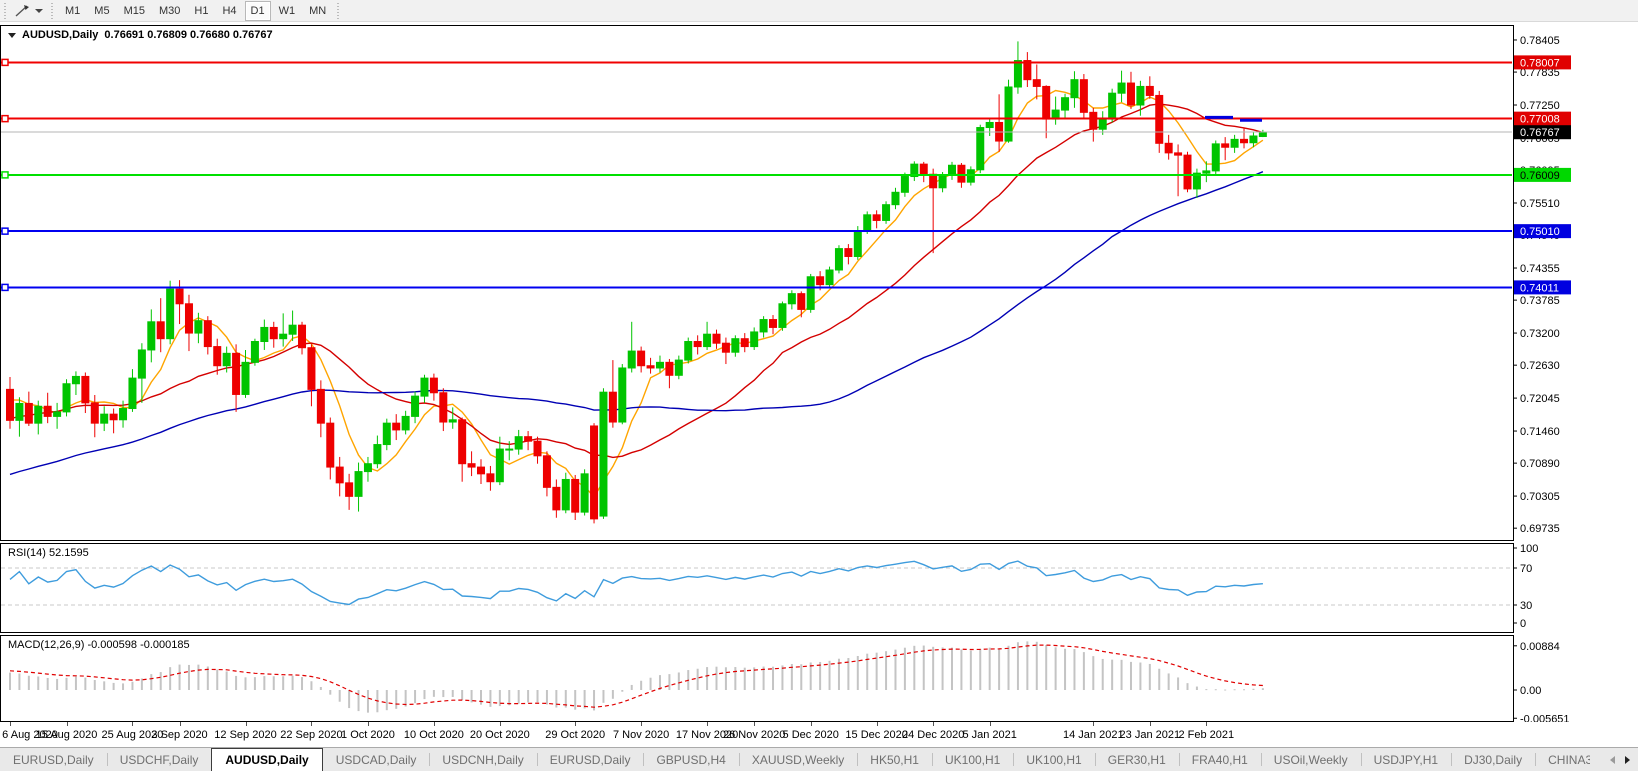  What do you see at coordinates (1540, 464) in the screenshot?
I see `svg-text: 0.70890` at bounding box center [1540, 464].